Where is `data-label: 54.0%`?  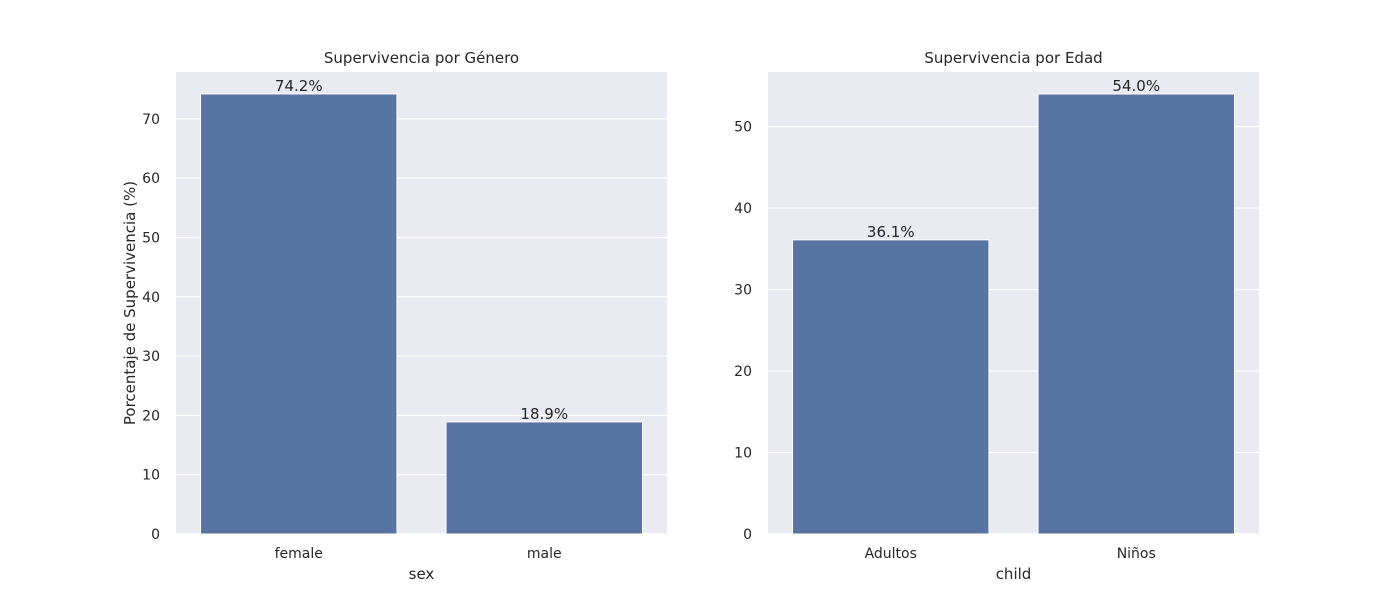 data-label: 54.0% is located at coordinates (1136, 86).